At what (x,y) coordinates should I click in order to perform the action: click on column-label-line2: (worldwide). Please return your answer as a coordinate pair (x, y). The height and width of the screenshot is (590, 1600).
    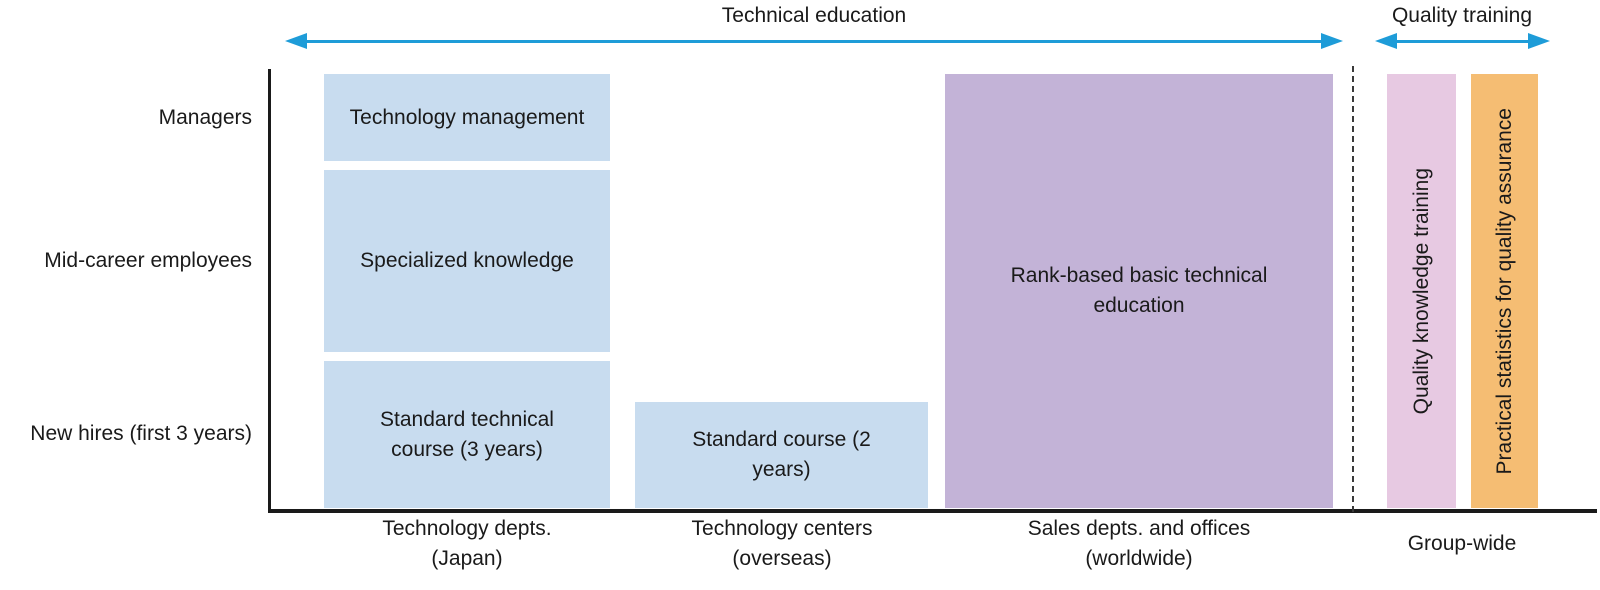
    Looking at the image, I should click on (1139, 558).